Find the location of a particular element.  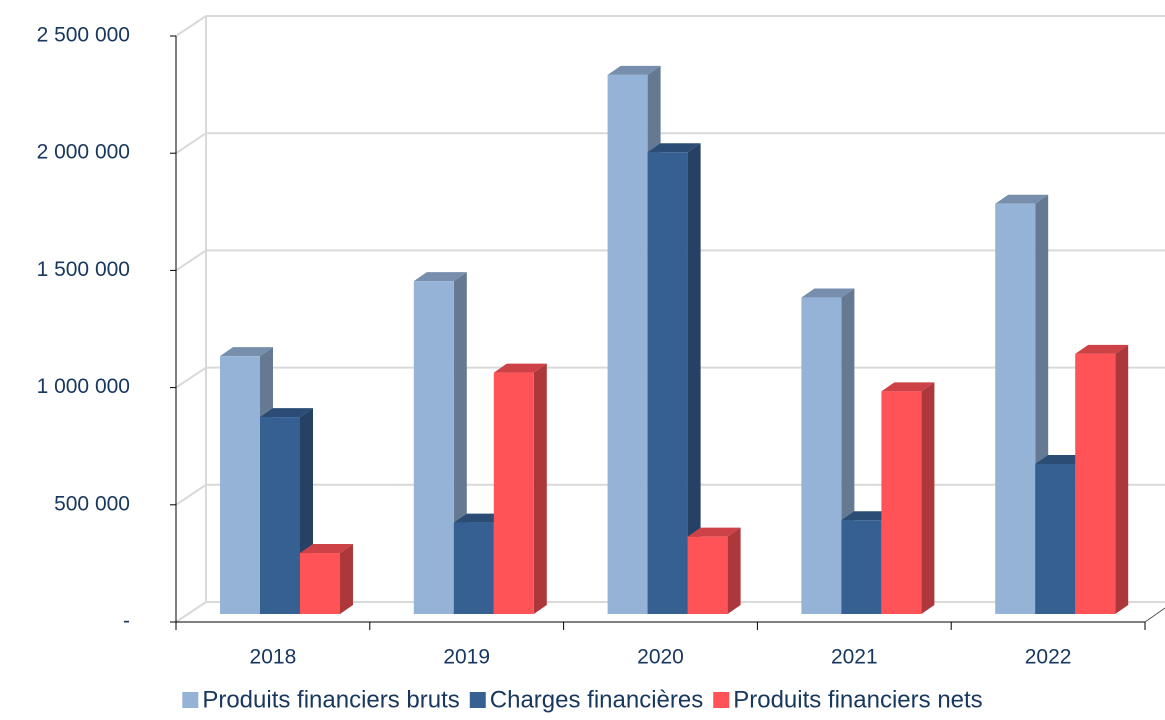

y-tick-label: 1 000 000 is located at coordinates (83, 386).